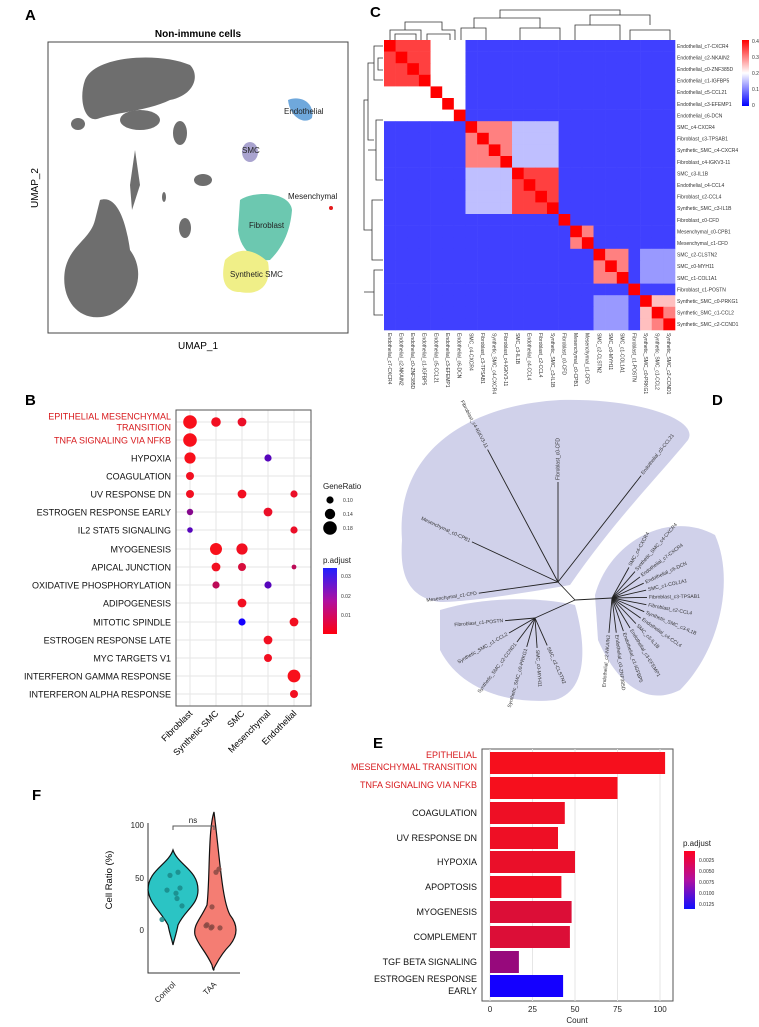 The image size is (759, 1027). I want to click on bar-label: APOPTOSIS, so click(451, 887).